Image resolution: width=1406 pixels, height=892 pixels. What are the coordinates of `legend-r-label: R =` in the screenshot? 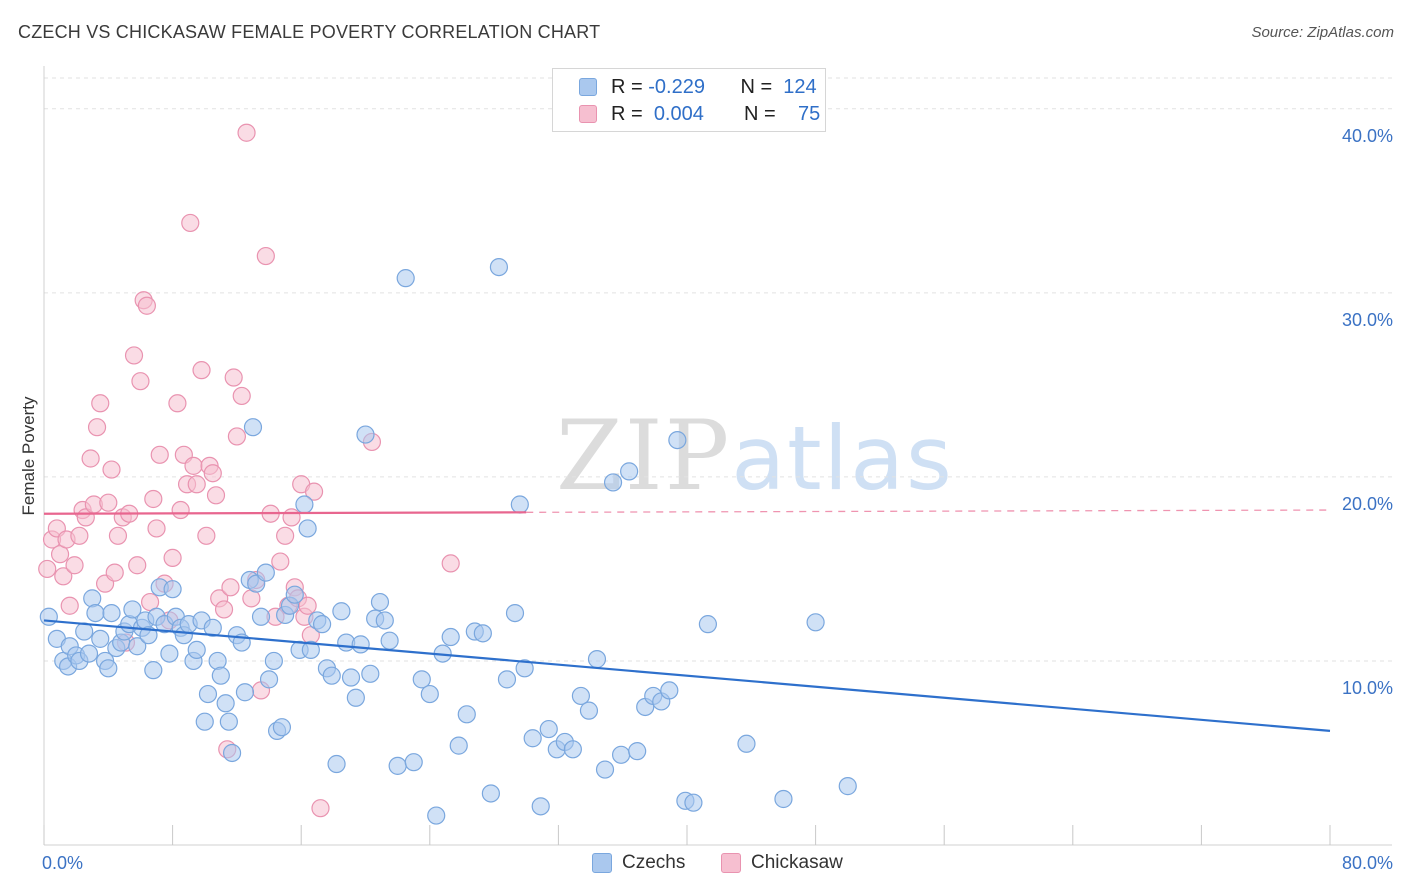 It's located at (627, 86).